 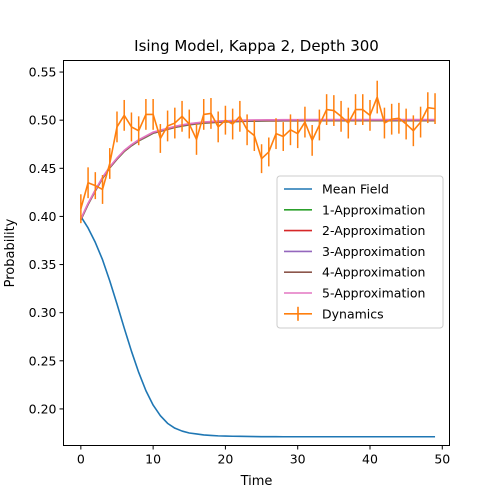 What do you see at coordinates (256, 46) in the screenshot?
I see `chart-title: Ising Model, Kappa 2, Depth 300` at bounding box center [256, 46].